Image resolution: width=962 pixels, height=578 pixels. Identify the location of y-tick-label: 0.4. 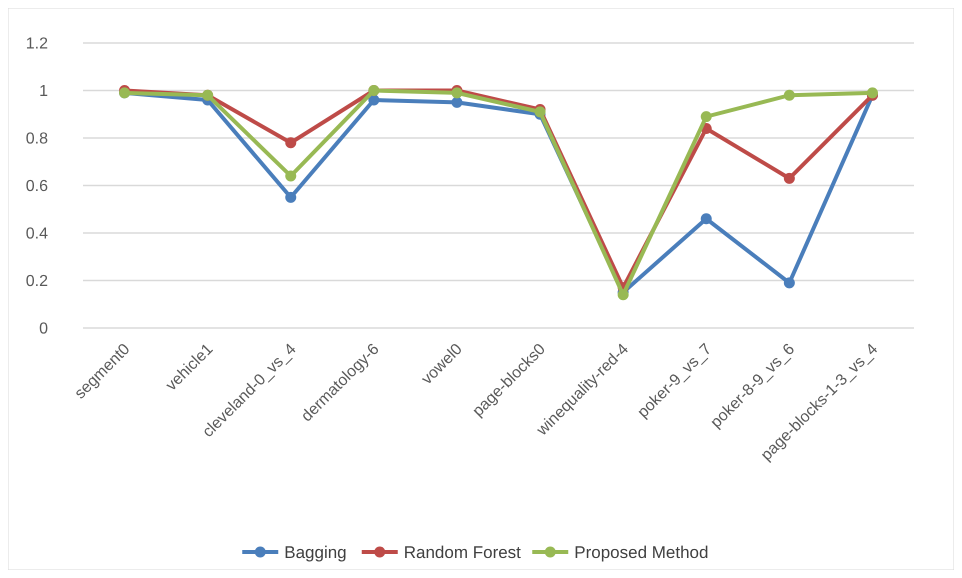
(37, 234).